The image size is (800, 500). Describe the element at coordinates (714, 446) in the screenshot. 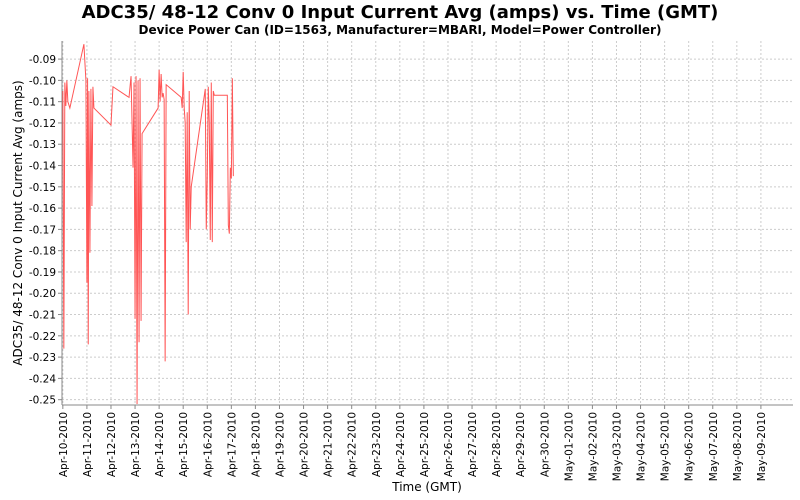

I see `x-tick-label: May-07-2010` at that location.